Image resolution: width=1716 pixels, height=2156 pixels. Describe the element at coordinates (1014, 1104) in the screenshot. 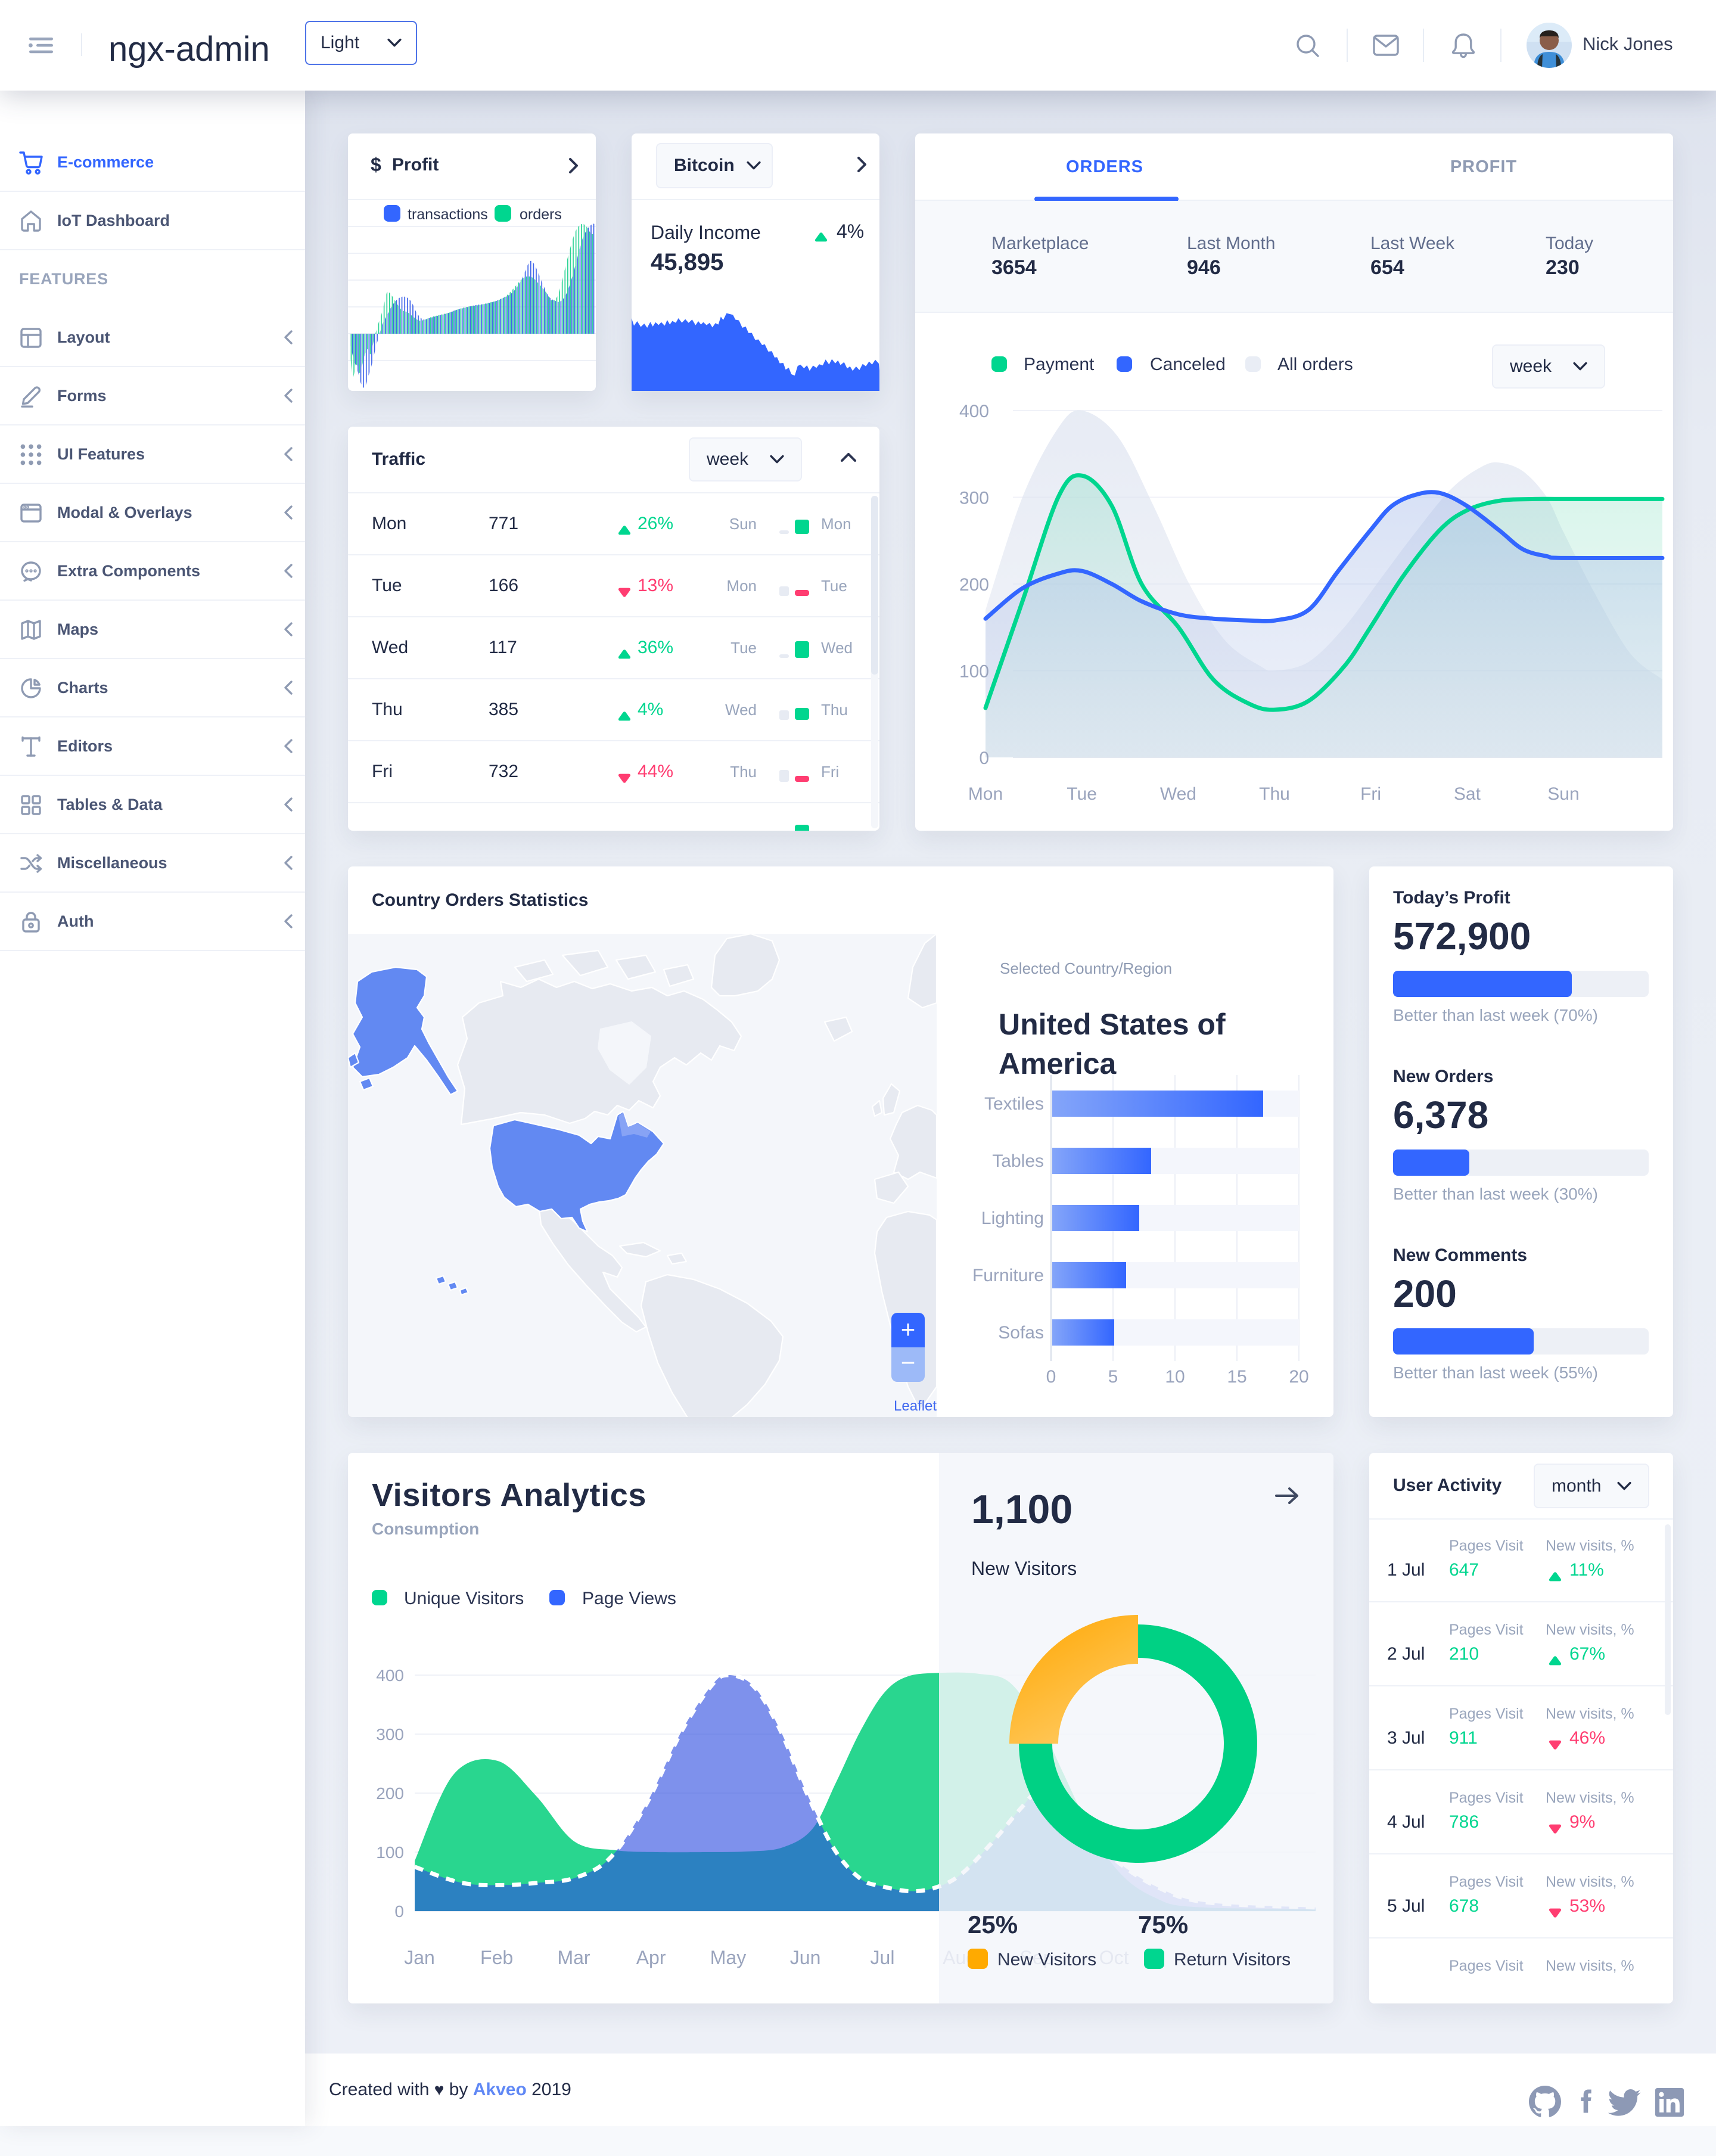

I see `svg-text: Textiles` at that location.